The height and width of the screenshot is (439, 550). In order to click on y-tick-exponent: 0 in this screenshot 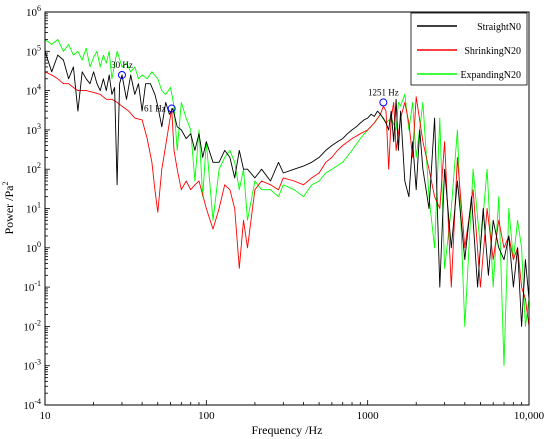, I will do `click(39, 244)`.